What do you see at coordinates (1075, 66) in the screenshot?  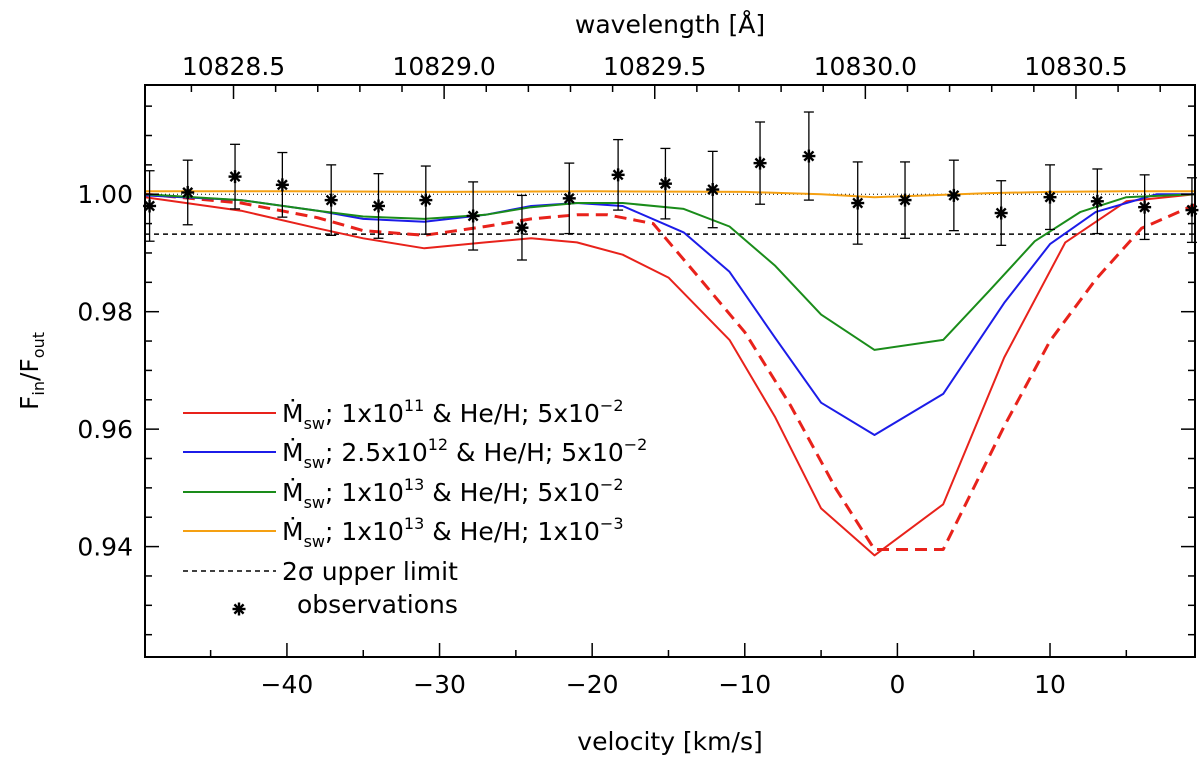 I see `top-tick-label: 10830.5` at bounding box center [1075, 66].